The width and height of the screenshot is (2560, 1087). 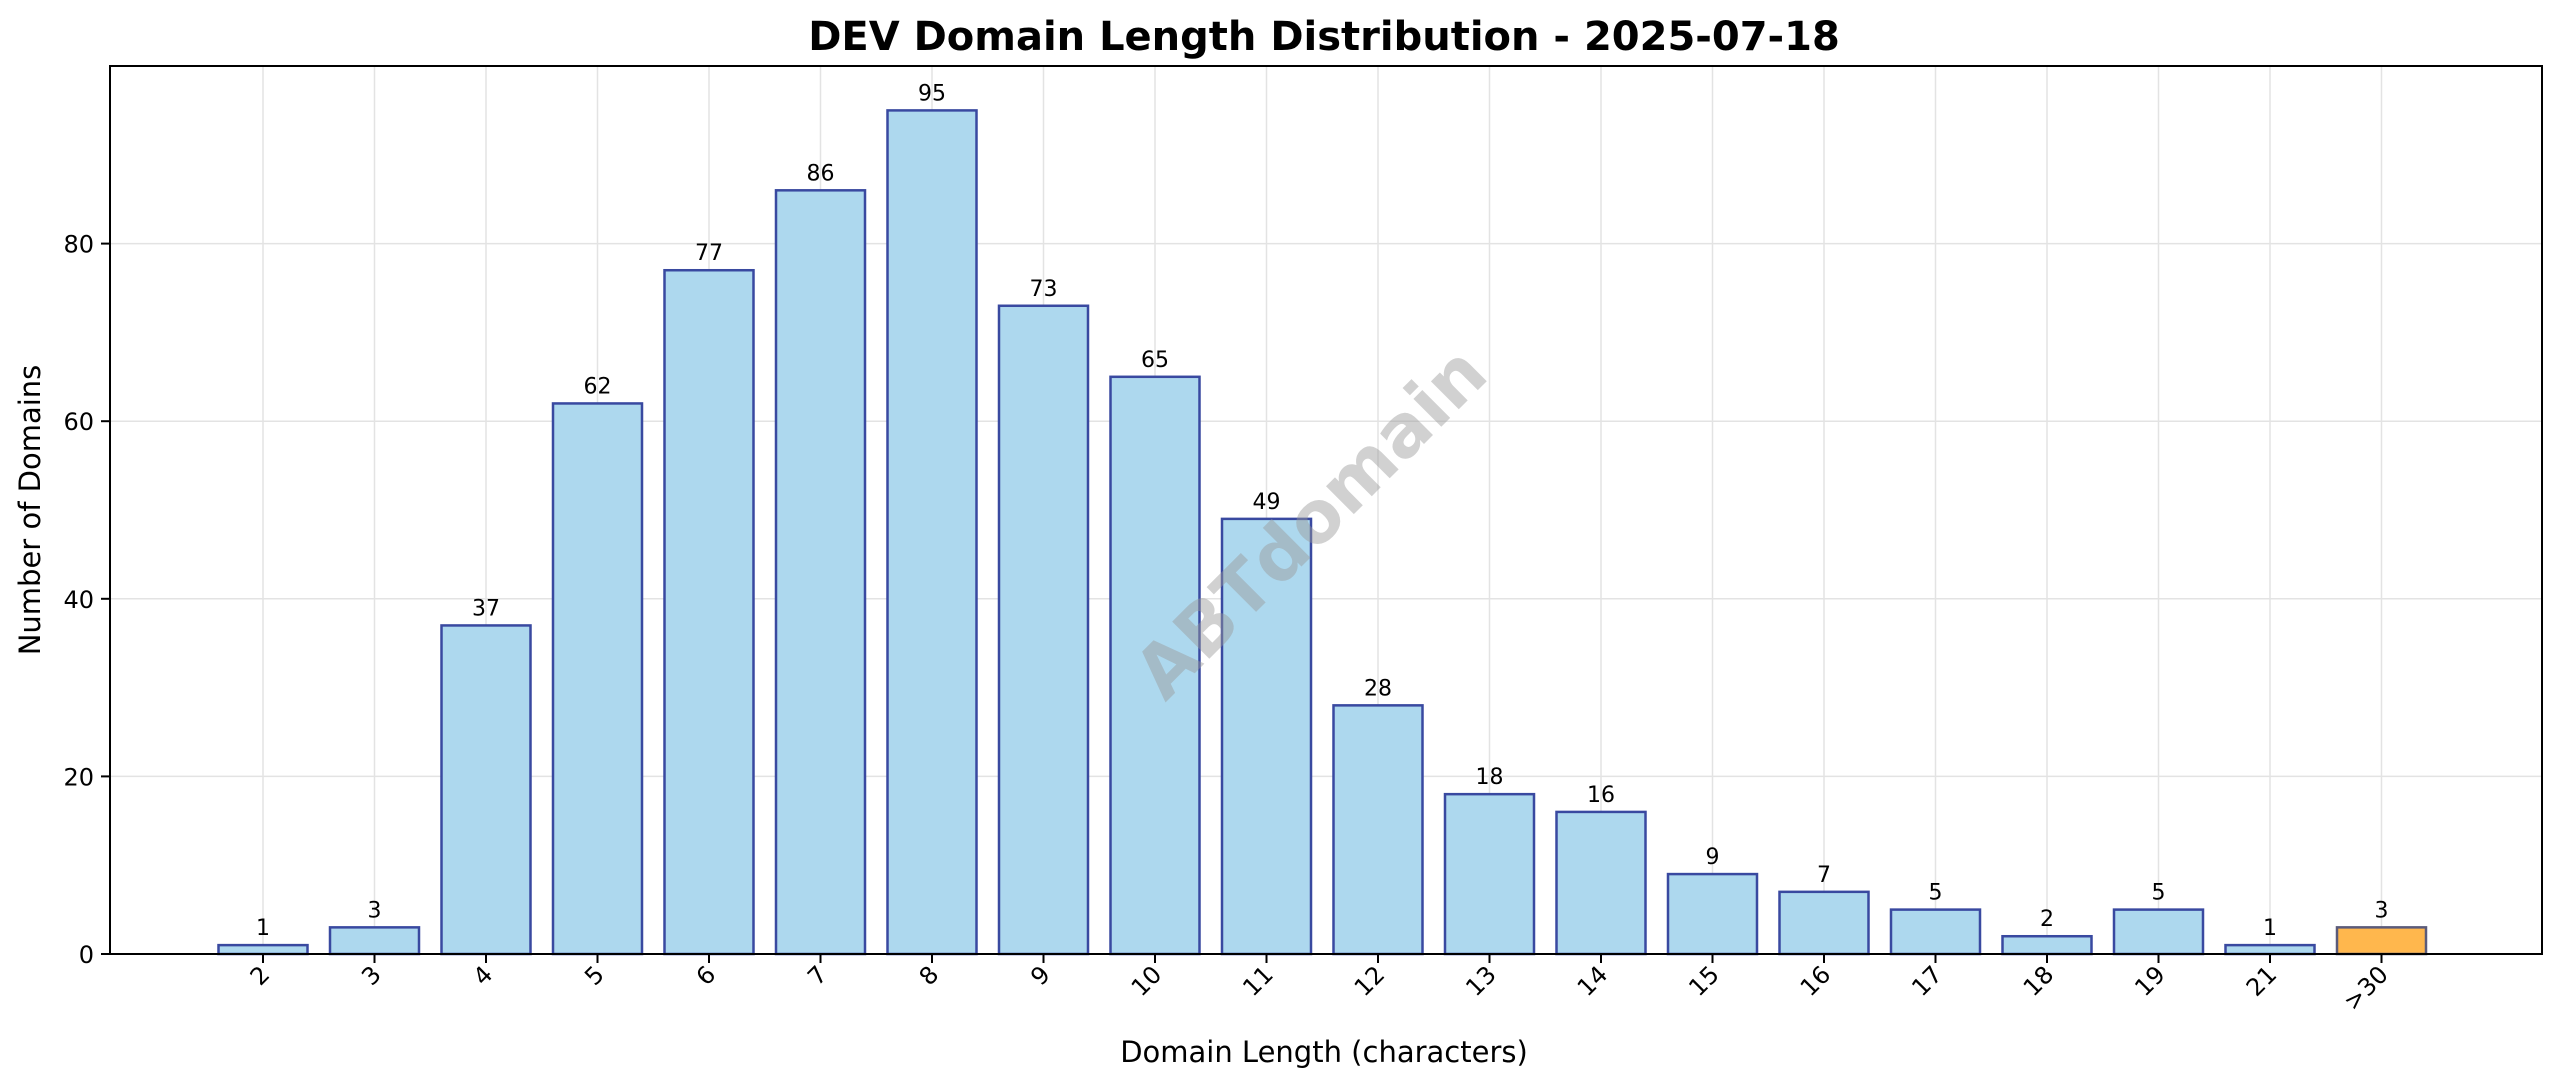 What do you see at coordinates (1369, 980) in the screenshot?
I see `x-tick-label: 12` at bounding box center [1369, 980].